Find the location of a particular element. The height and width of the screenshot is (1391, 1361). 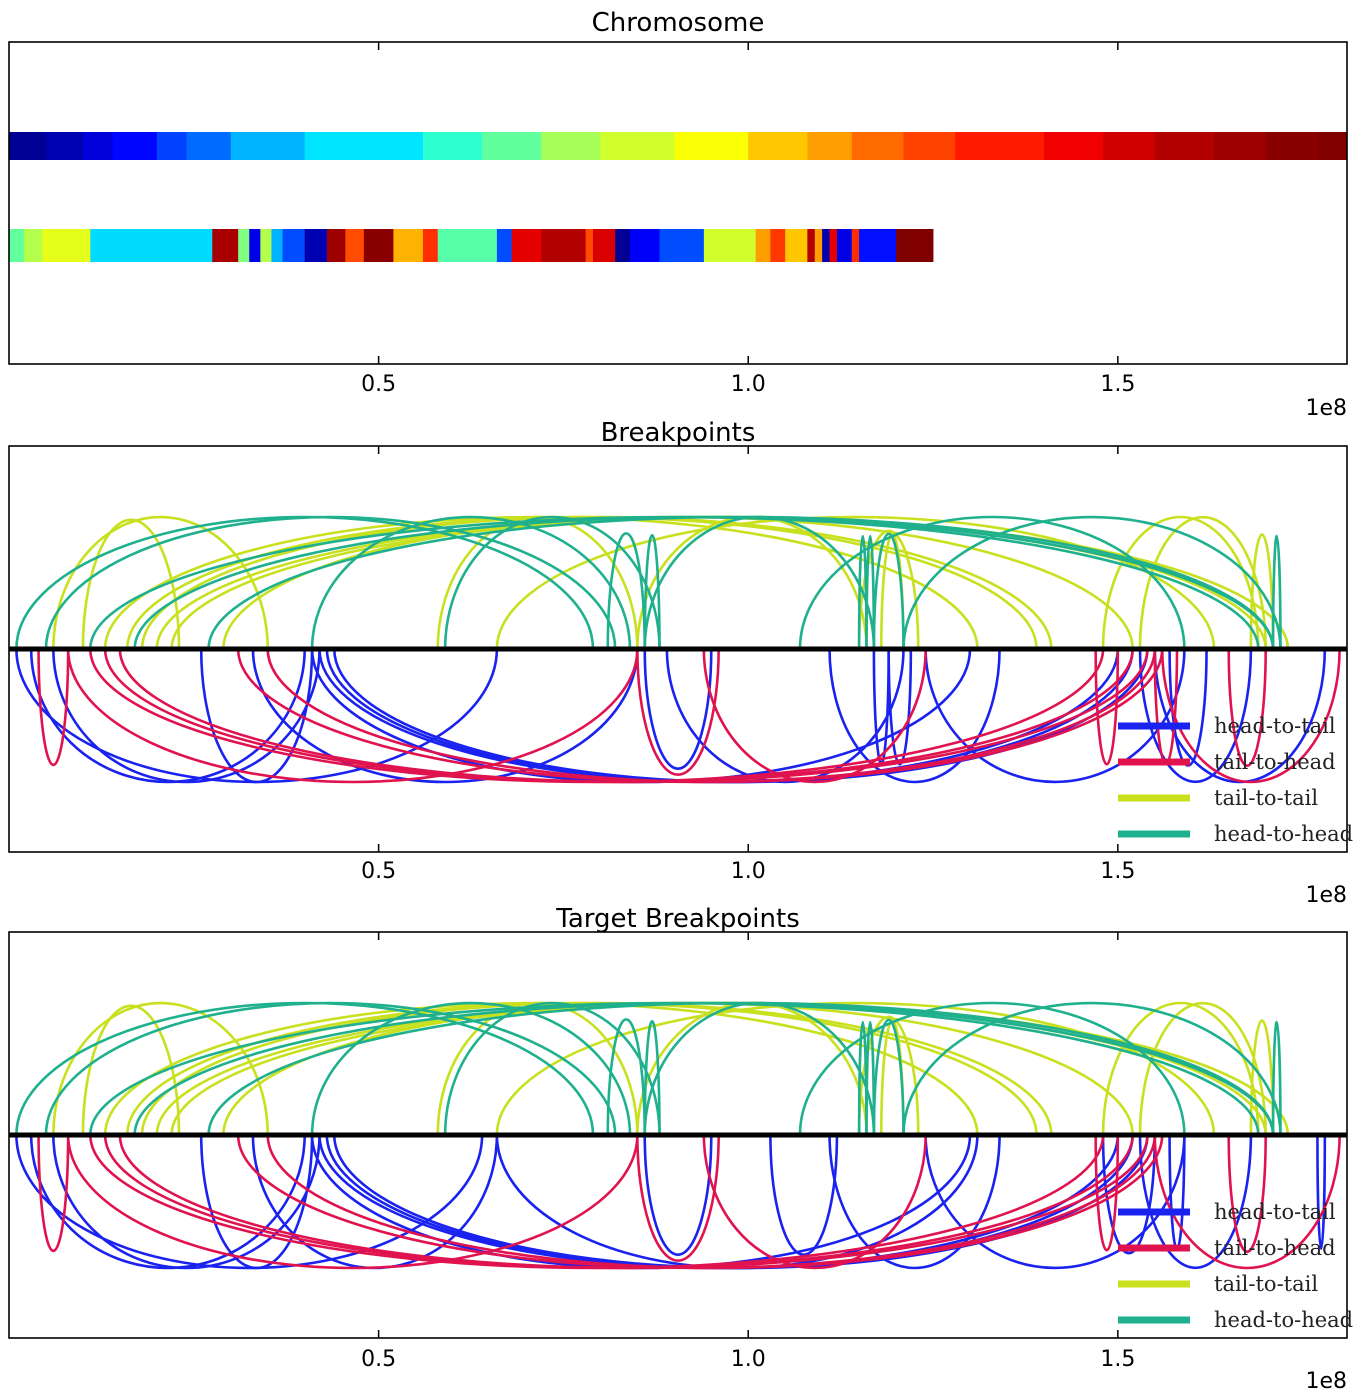

legend-label-head-to-tail: head-to-tail is located at coordinates (1275, 1212).